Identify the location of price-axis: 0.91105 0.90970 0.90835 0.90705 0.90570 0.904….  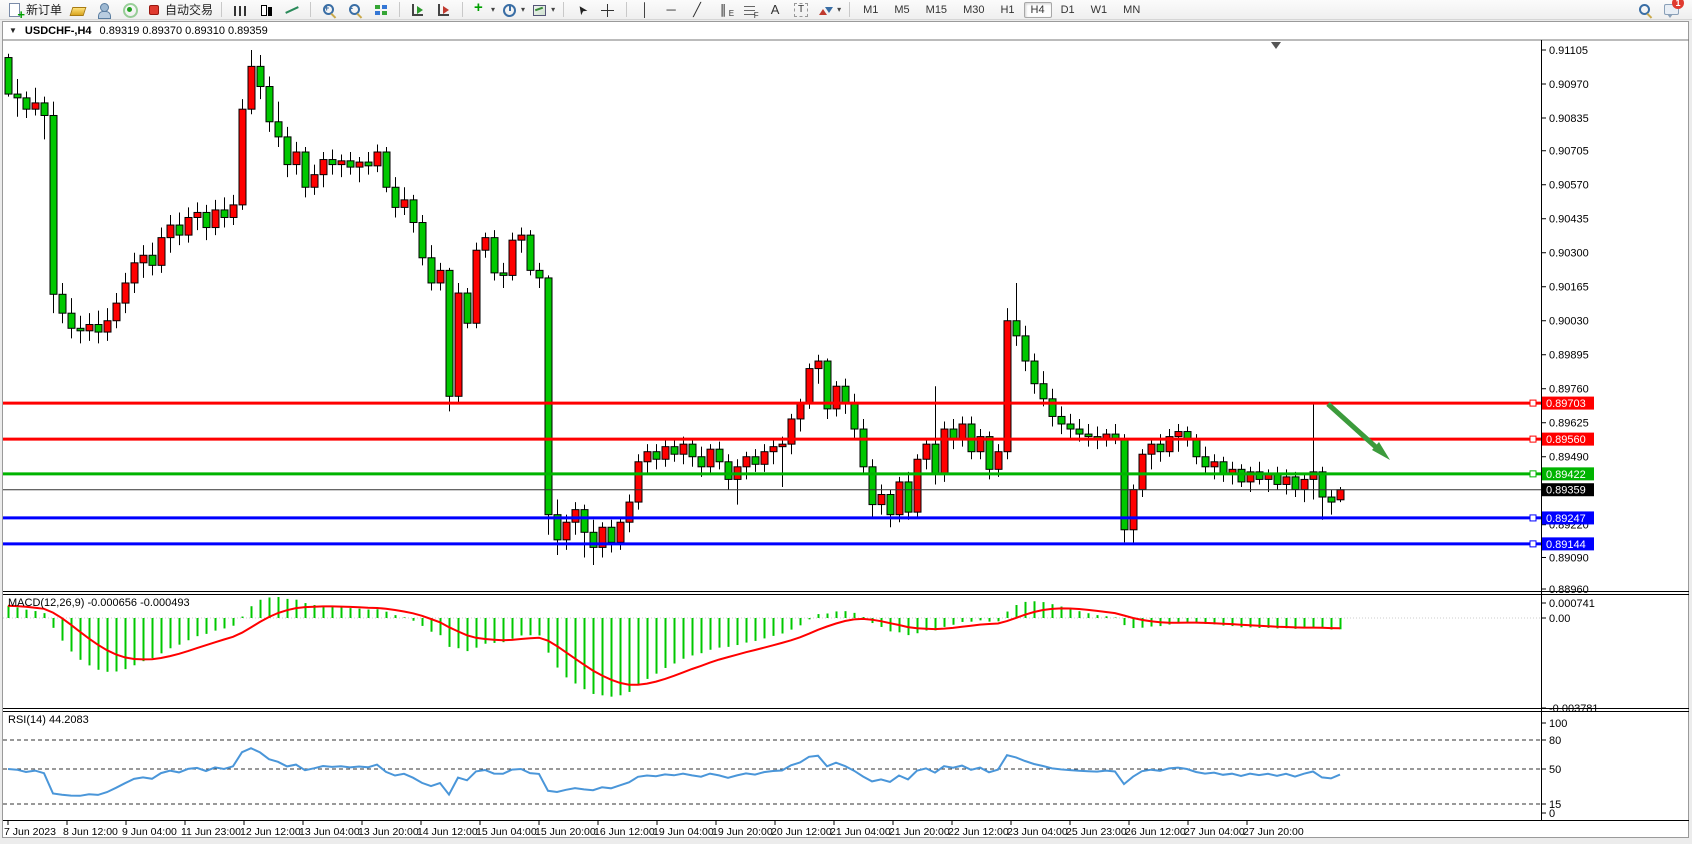
(1570, 432).